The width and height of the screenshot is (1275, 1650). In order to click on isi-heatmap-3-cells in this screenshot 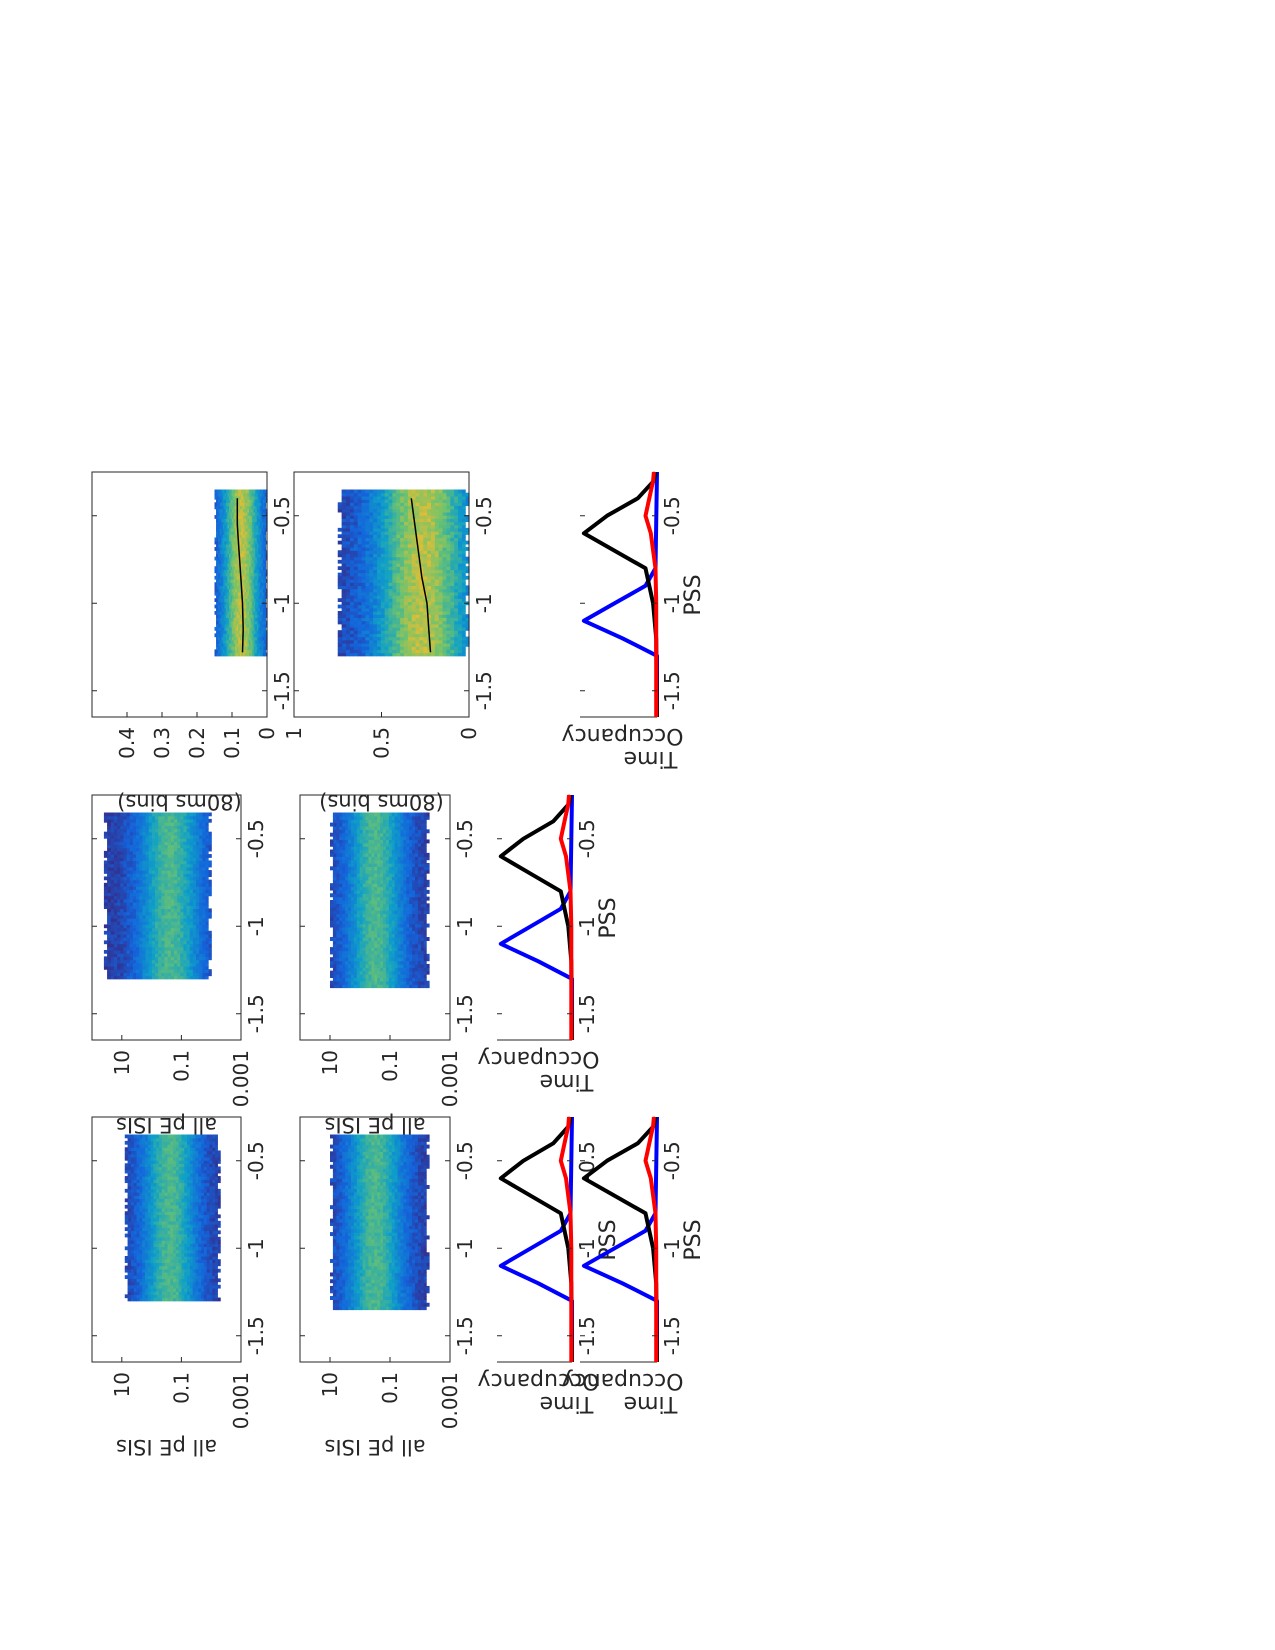, I will do `click(158, 896)`.